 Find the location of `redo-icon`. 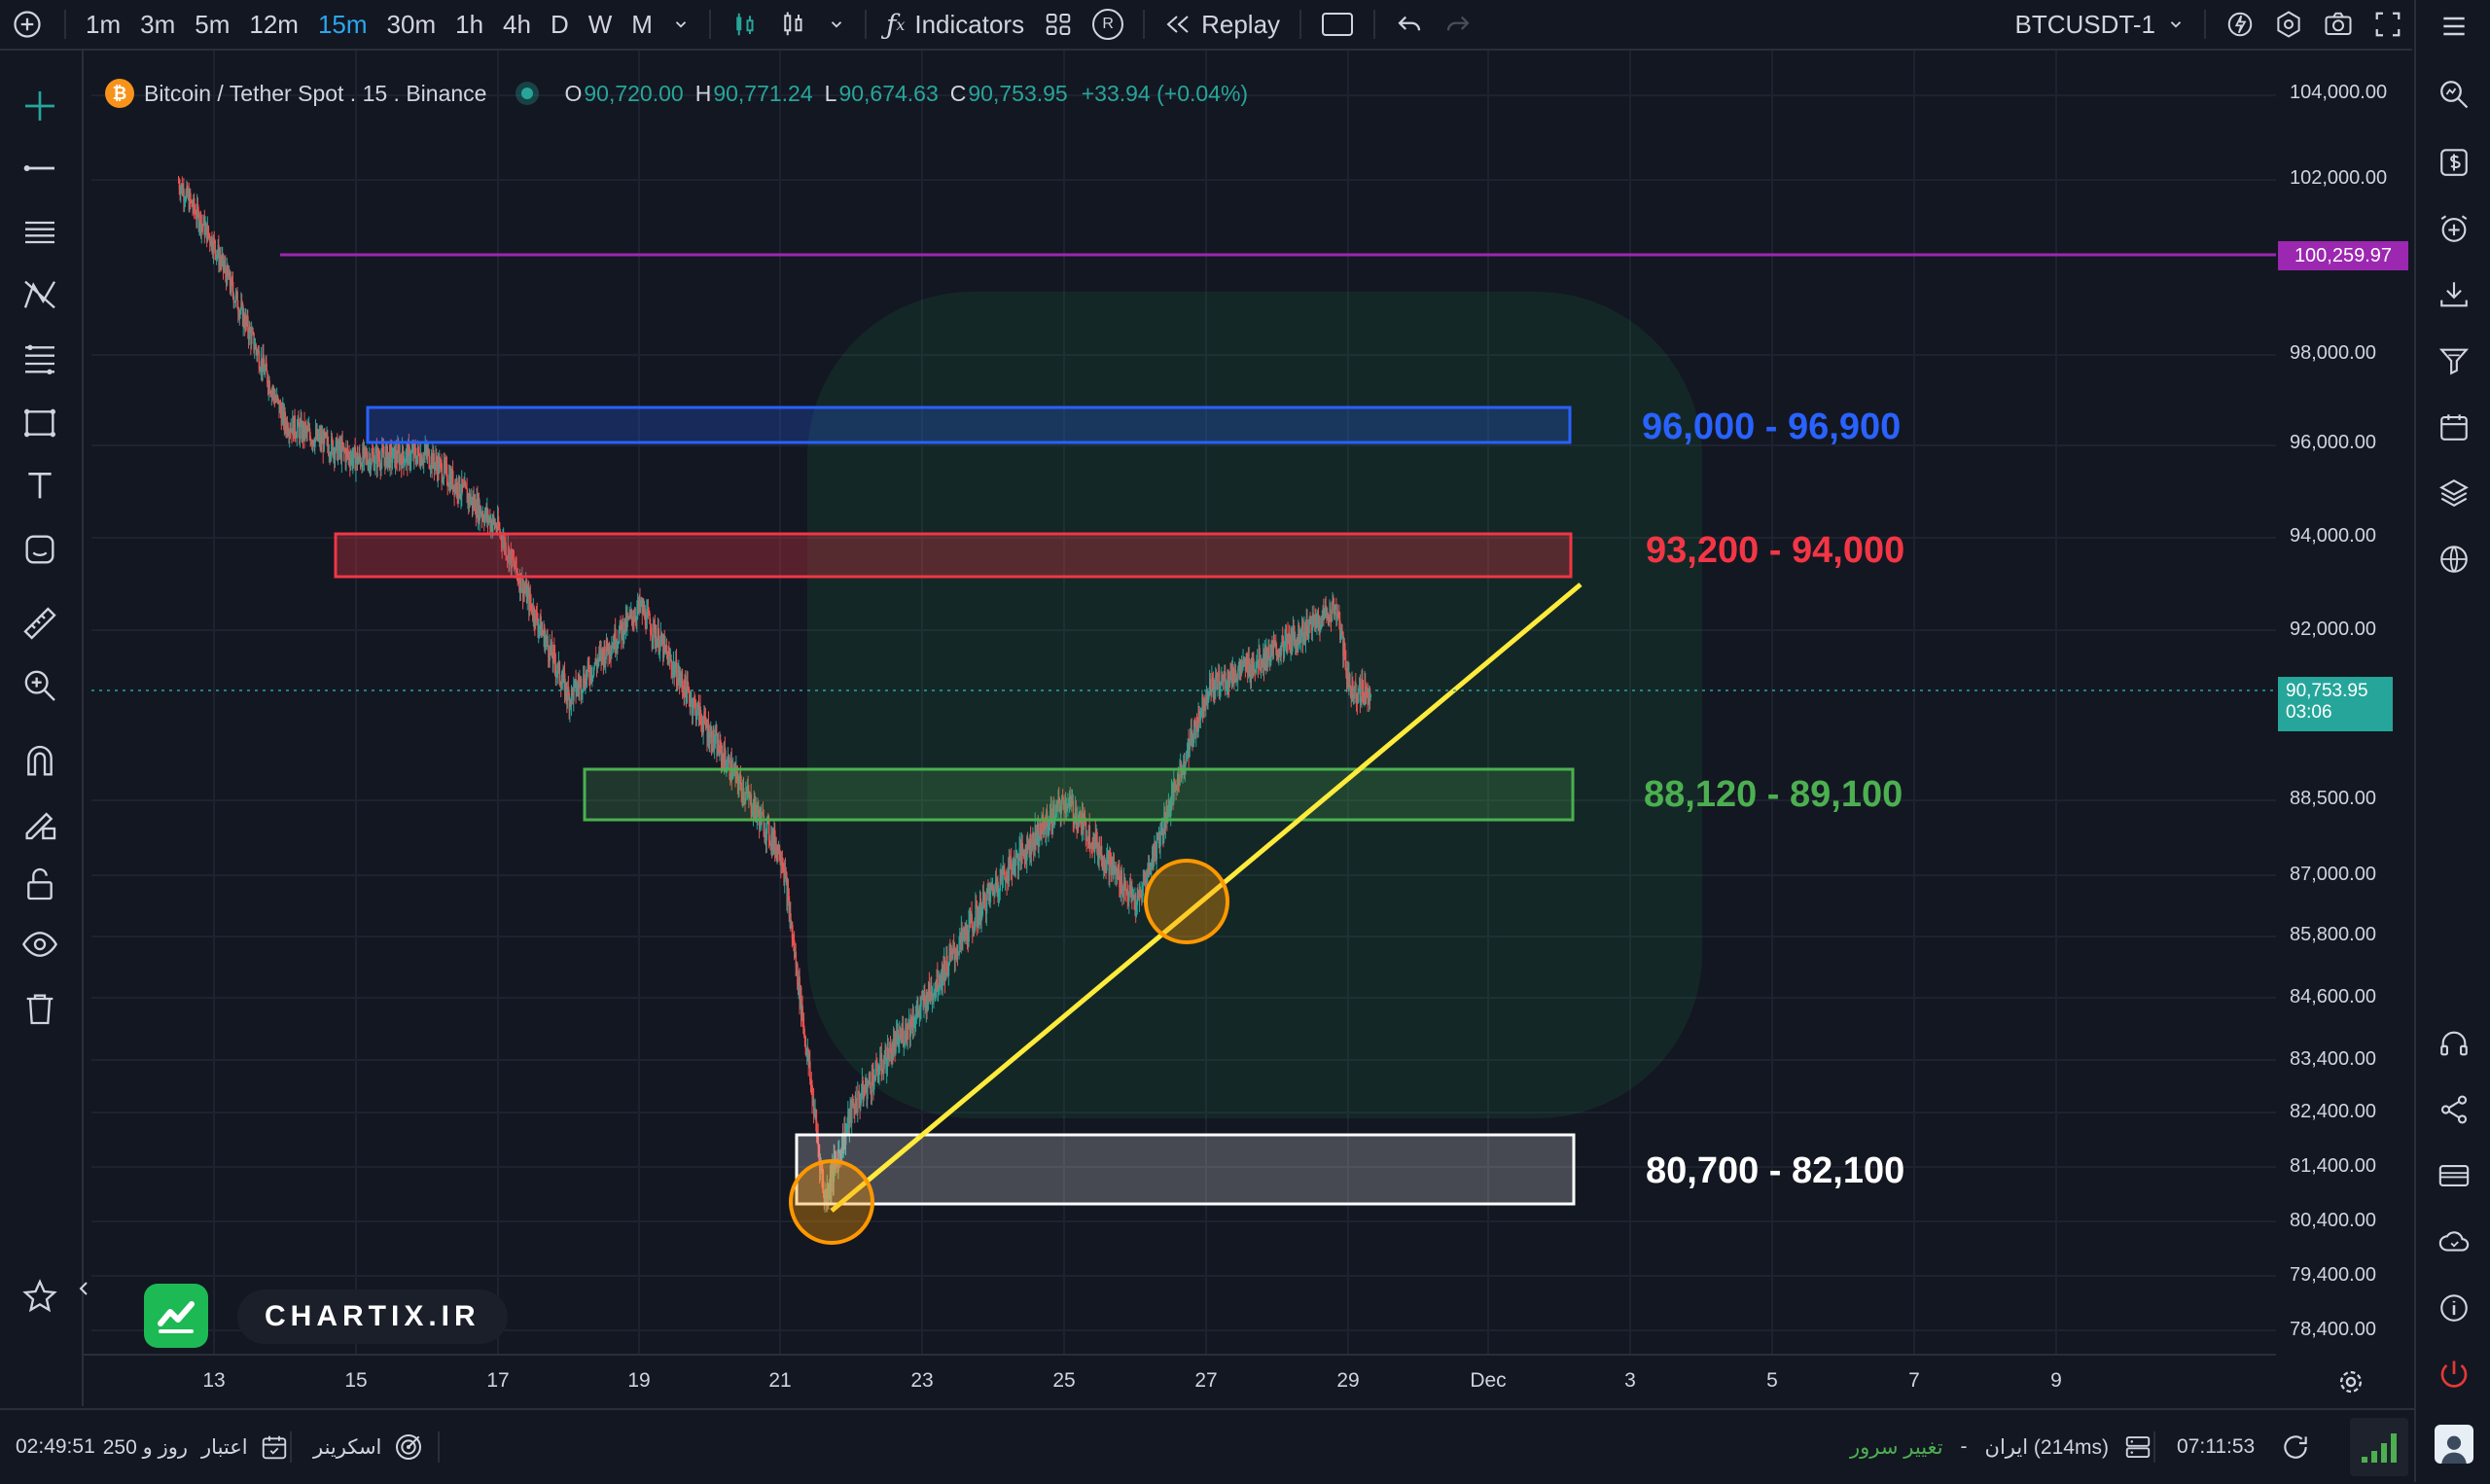

redo-icon is located at coordinates (1458, 25).